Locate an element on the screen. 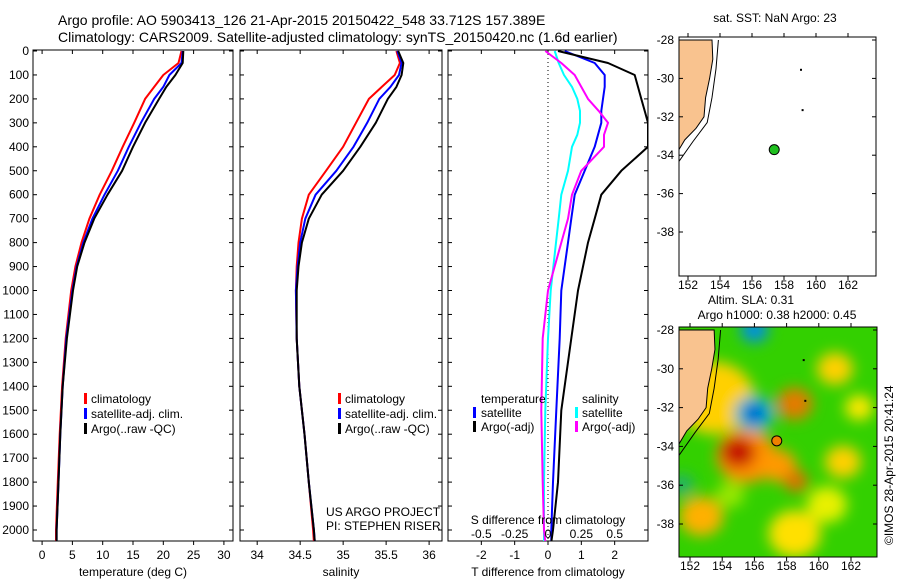 The image size is (900, 580). x-tick-label: 35.5 is located at coordinates (386, 555).